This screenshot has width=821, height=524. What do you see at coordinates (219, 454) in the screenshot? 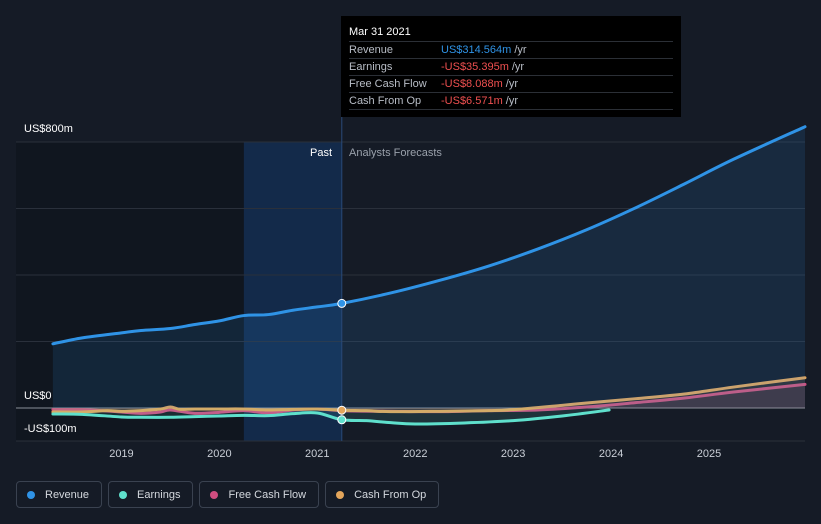
I see `x-tick-label: 2020` at bounding box center [219, 454].